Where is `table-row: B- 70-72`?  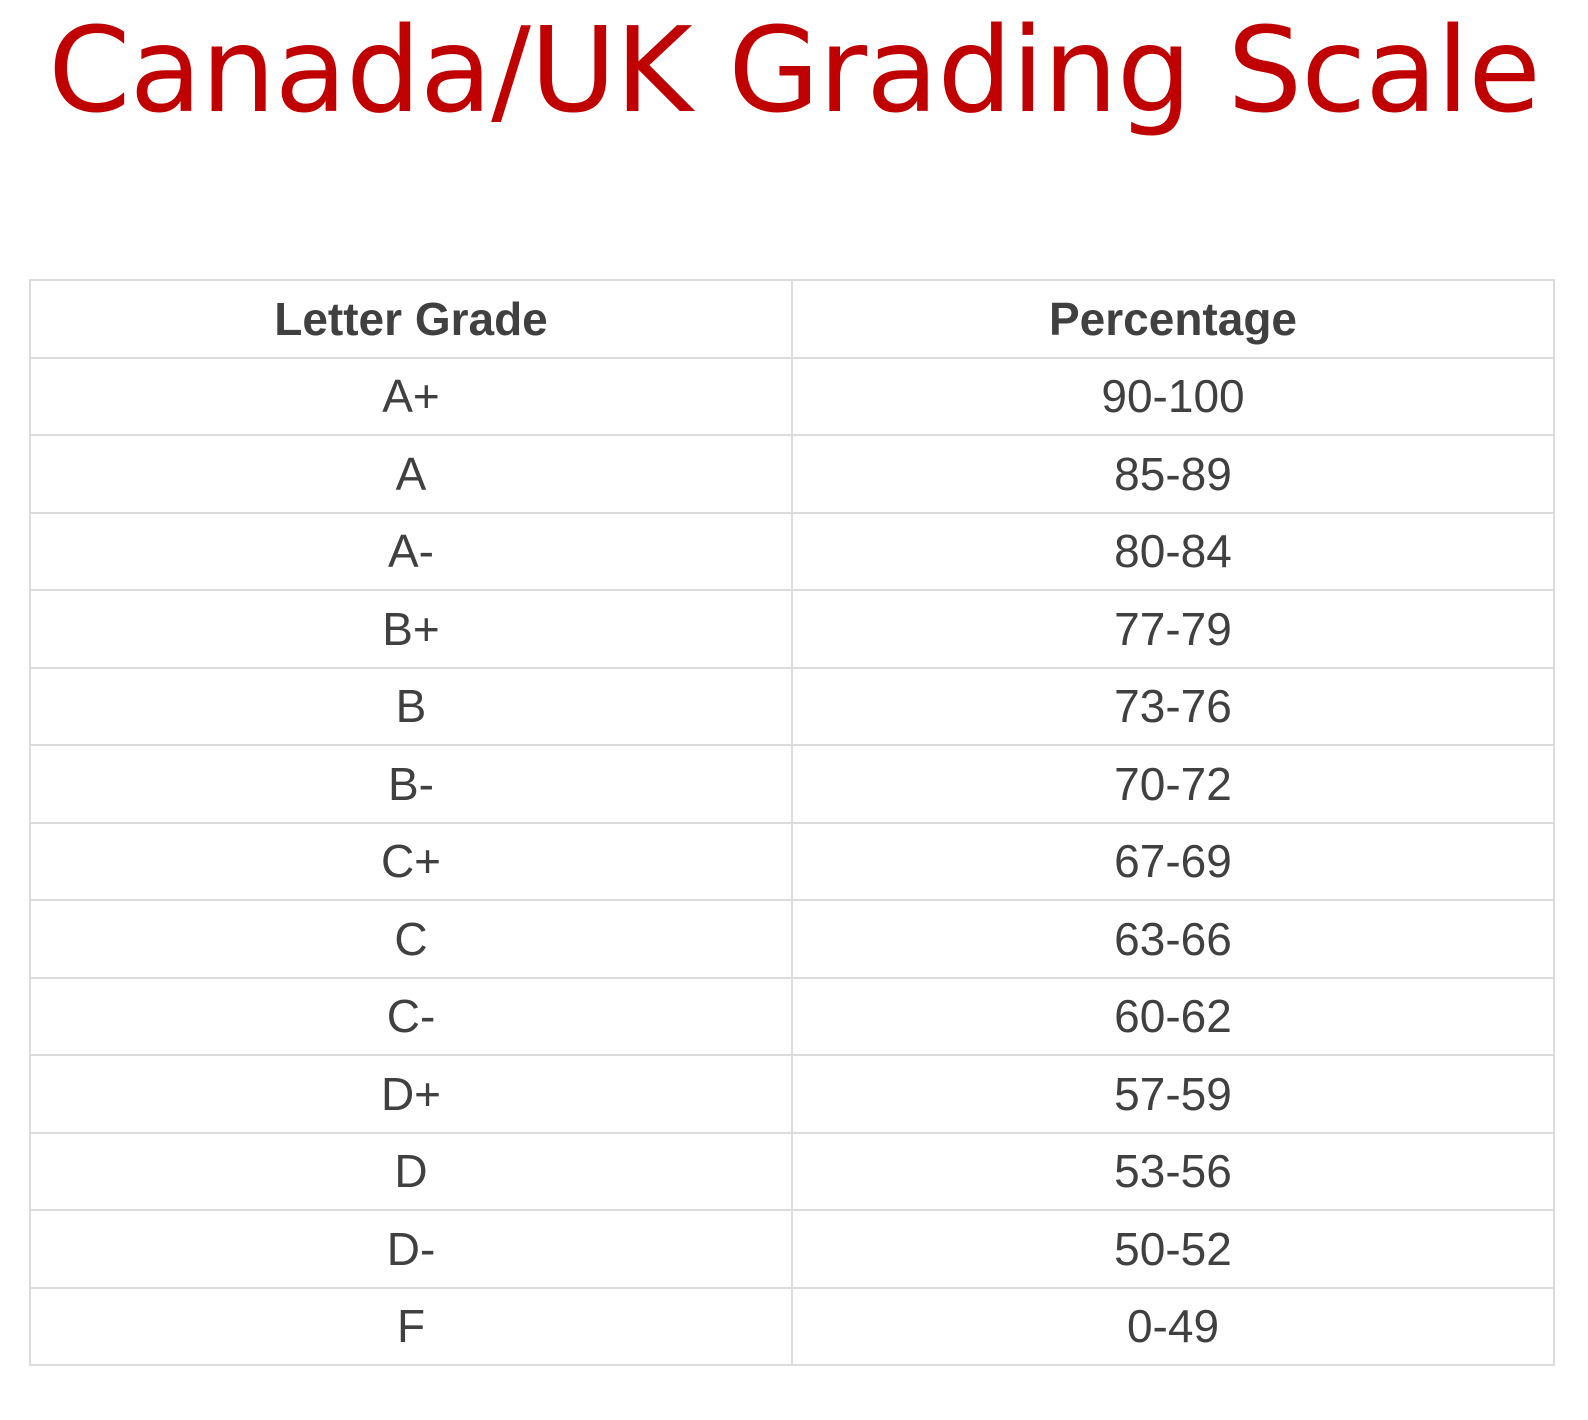
table-row: B- 70-72 is located at coordinates (792, 784).